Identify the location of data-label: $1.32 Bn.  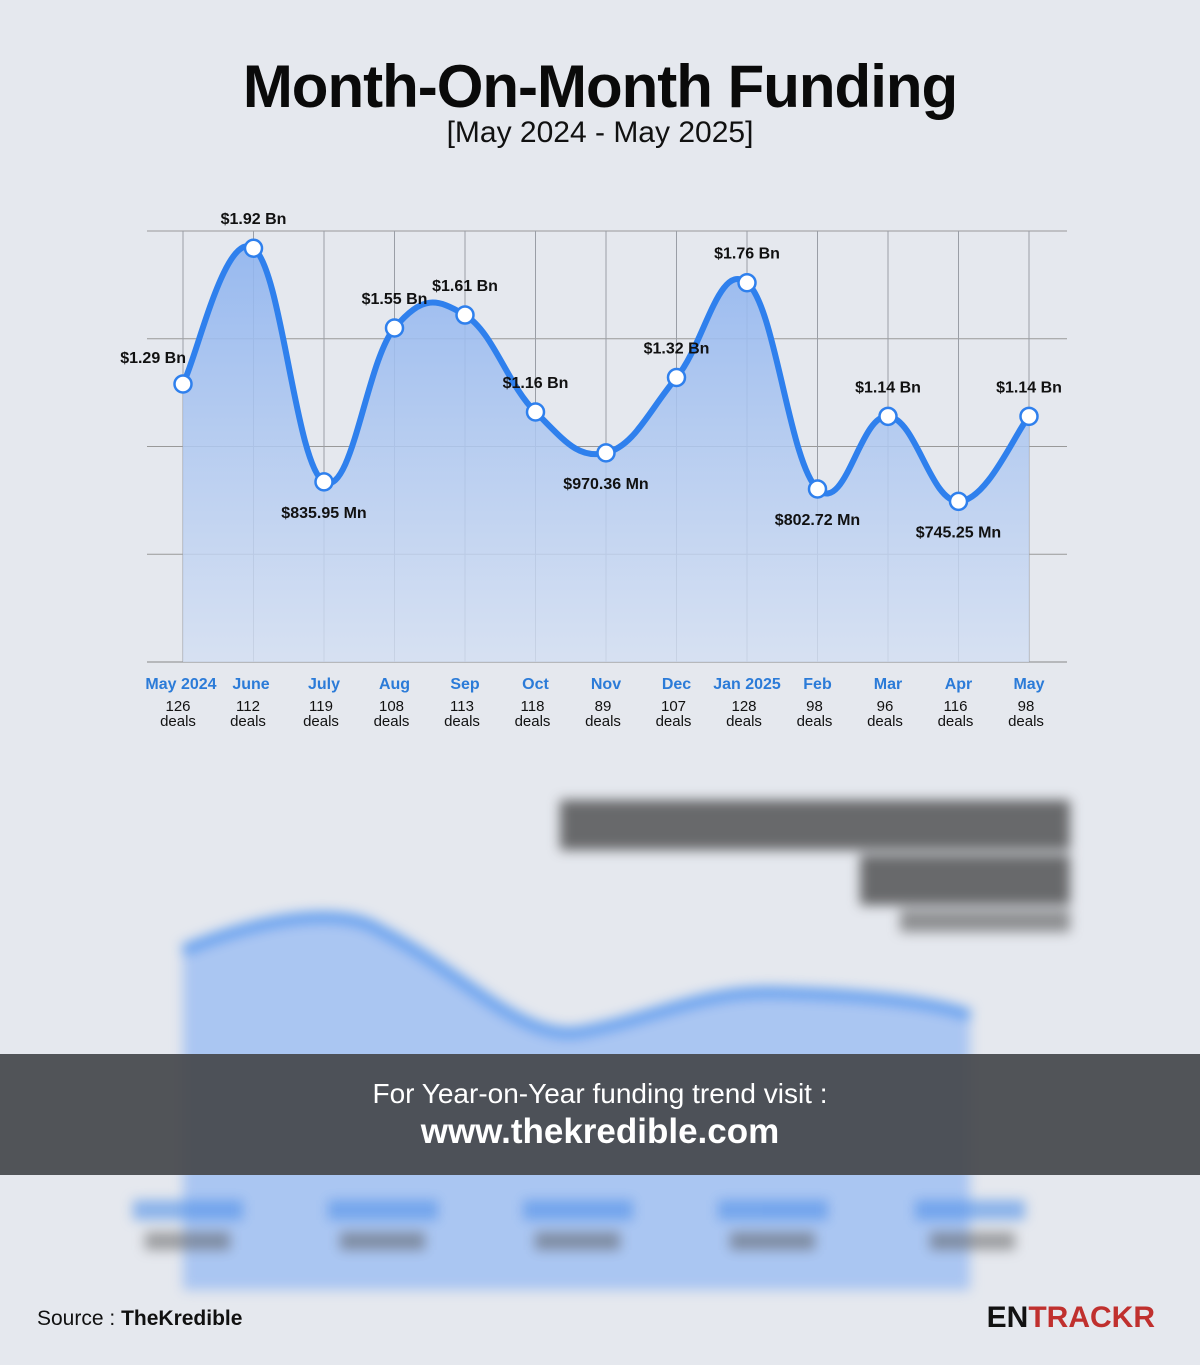
(677, 349).